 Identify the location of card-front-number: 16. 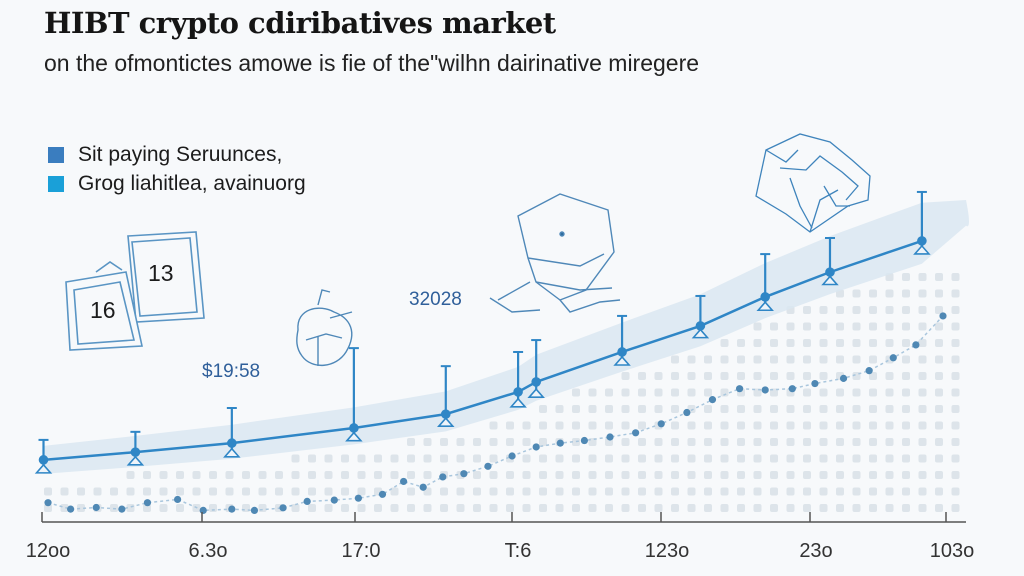
(103, 310).